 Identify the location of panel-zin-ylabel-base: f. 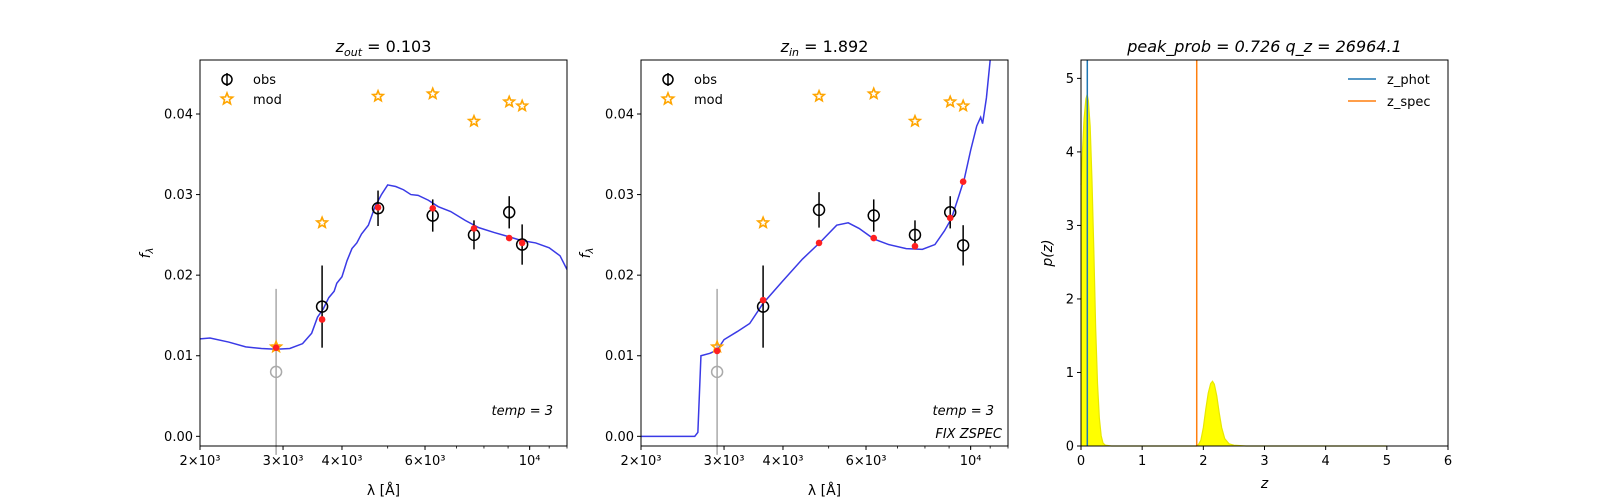
(586, 254).